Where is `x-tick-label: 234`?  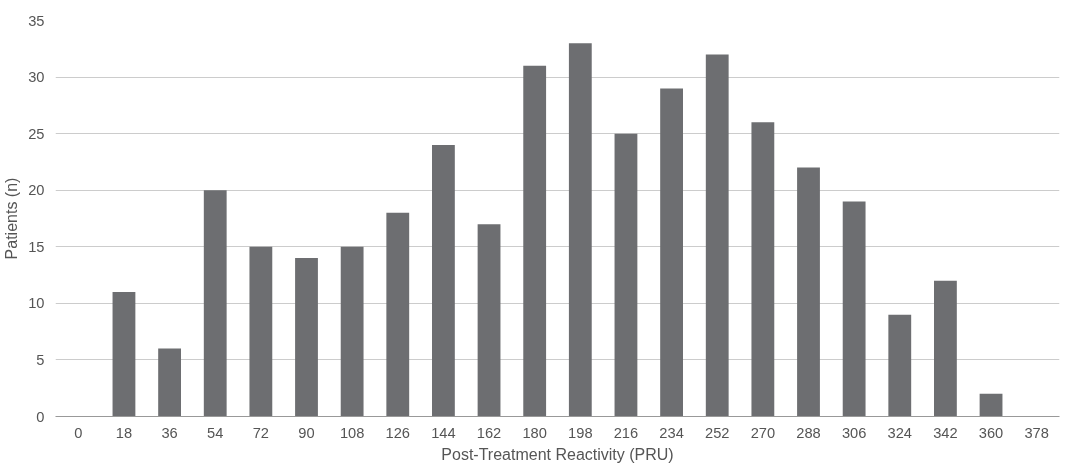 x-tick-label: 234 is located at coordinates (671, 432).